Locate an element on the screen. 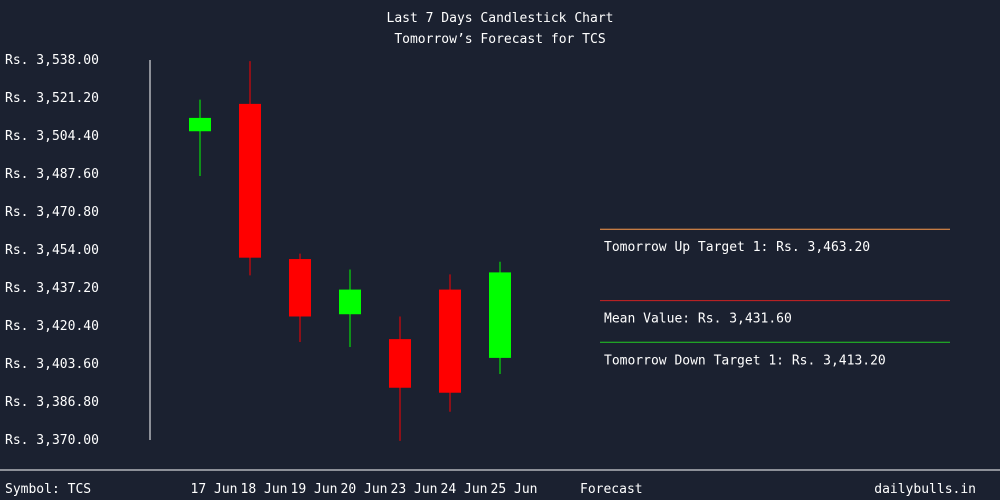  y-tick-label: Rs. 3,538.00 is located at coordinates (52, 60).